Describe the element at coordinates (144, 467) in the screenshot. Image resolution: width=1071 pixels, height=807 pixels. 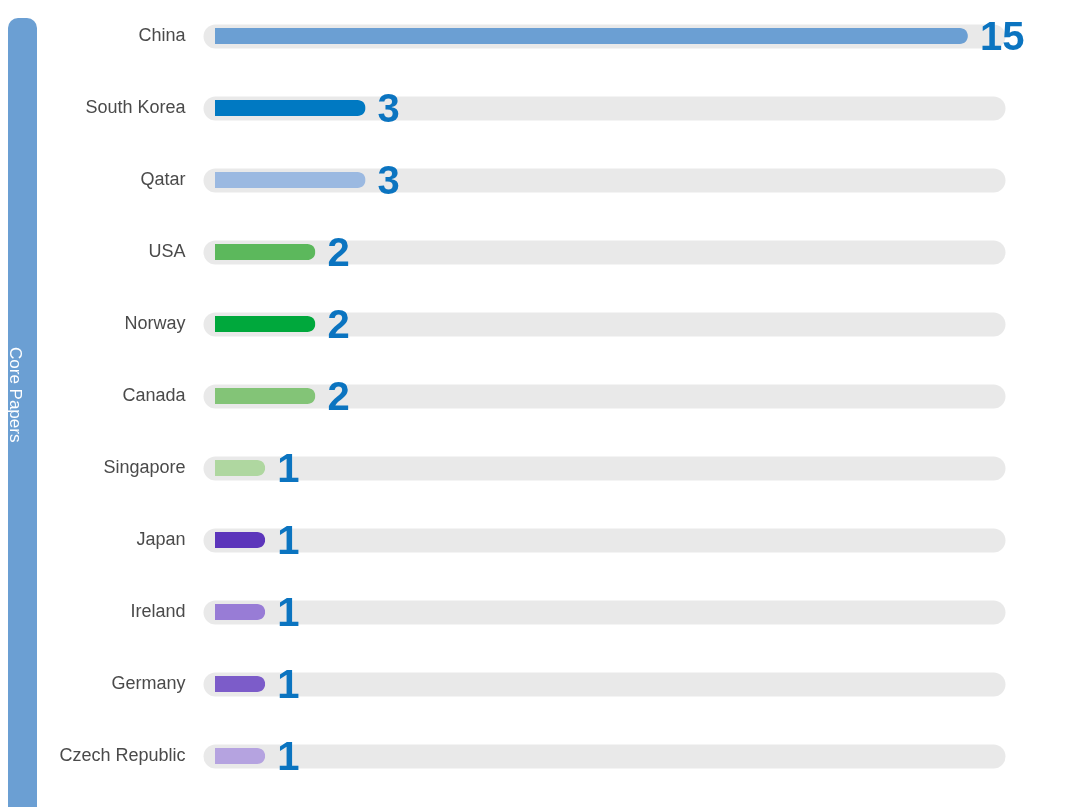
I see `y-tick-label: Singapore` at that location.